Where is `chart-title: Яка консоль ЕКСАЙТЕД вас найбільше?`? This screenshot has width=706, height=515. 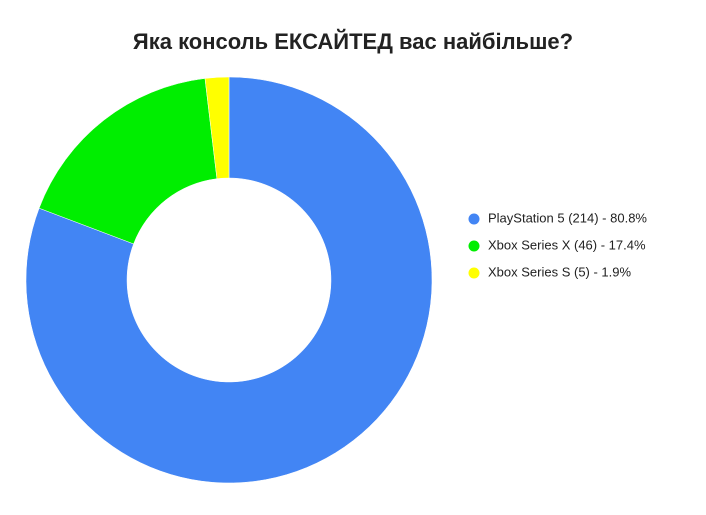 chart-title: Яка консоль ЕКСАЙТЕД вас найбільше? is located at coordinates (353, 41).